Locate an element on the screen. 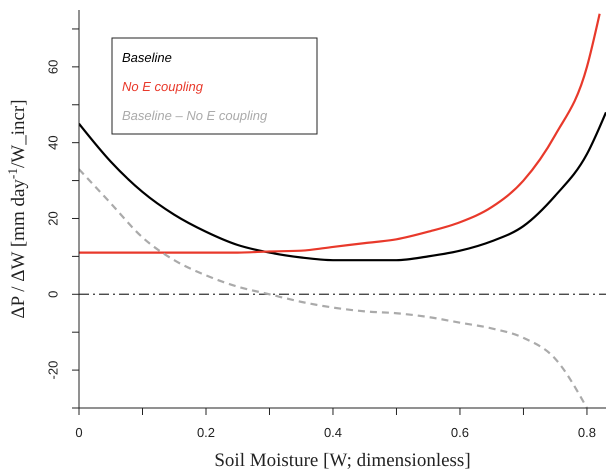 The height and width of the screenshot is (476, 606). x-tick-label: 0 is located at coordinates (79, 432).